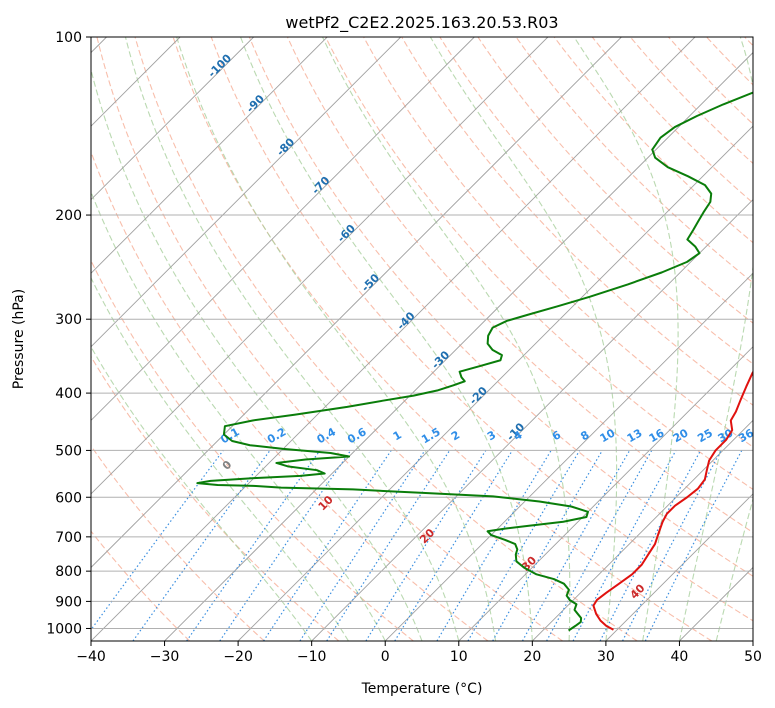  What do you see at coordinates (753, 657) in the screenshot?
I see `x-tick-label: 50` at bounding box center [753, 657].